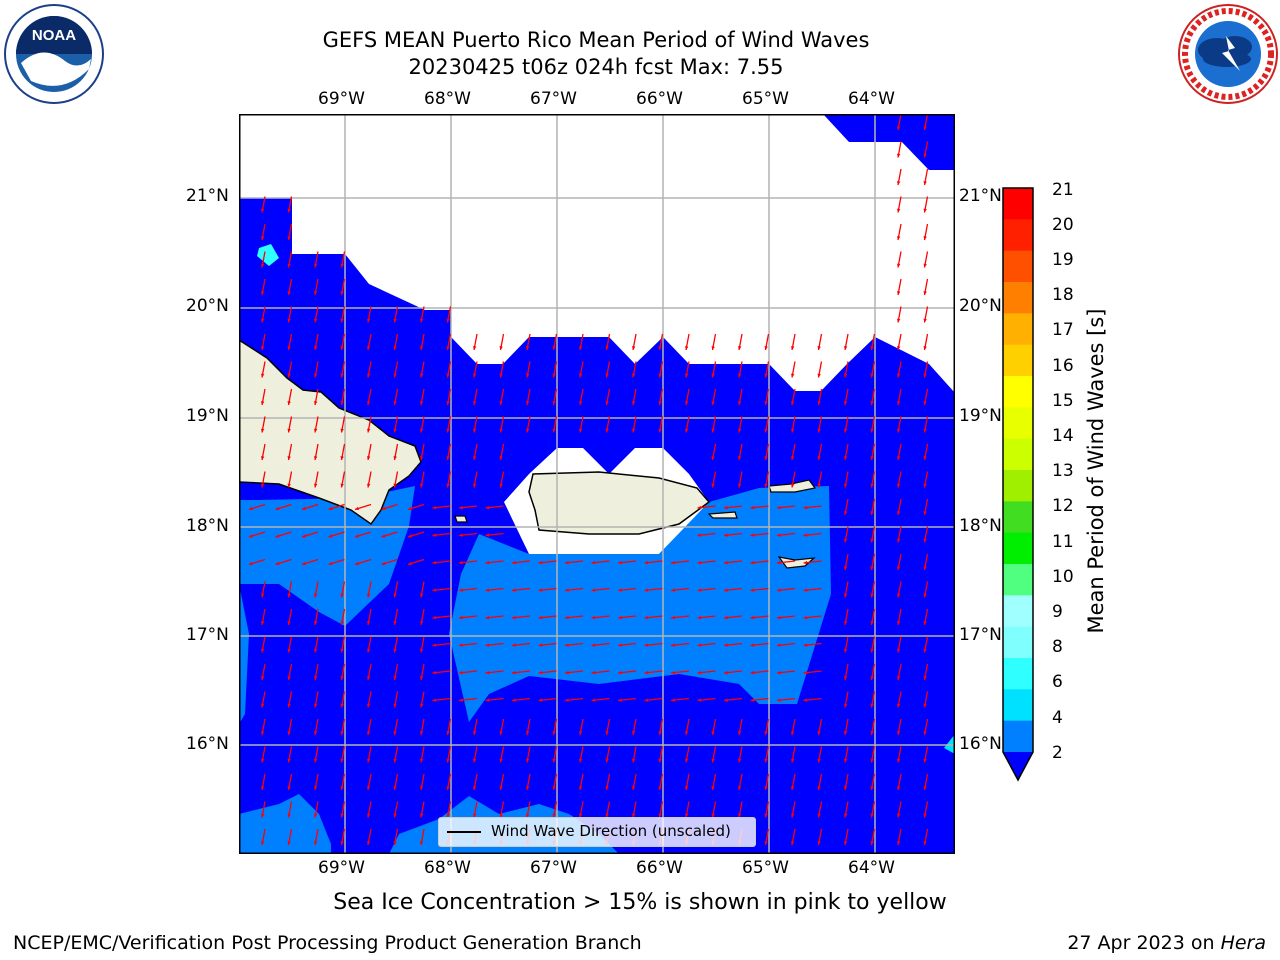 The image size is (1280, 960). I want to click on lon-label-bottom-69w: 69°W, so click(341, 868).